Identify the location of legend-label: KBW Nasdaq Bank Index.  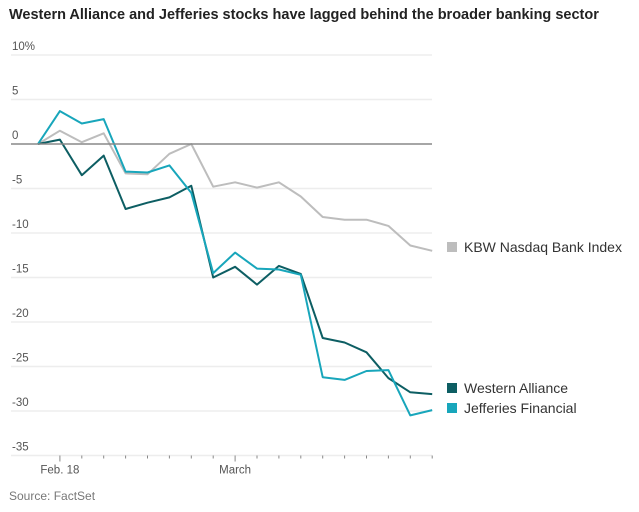
(543, 247).